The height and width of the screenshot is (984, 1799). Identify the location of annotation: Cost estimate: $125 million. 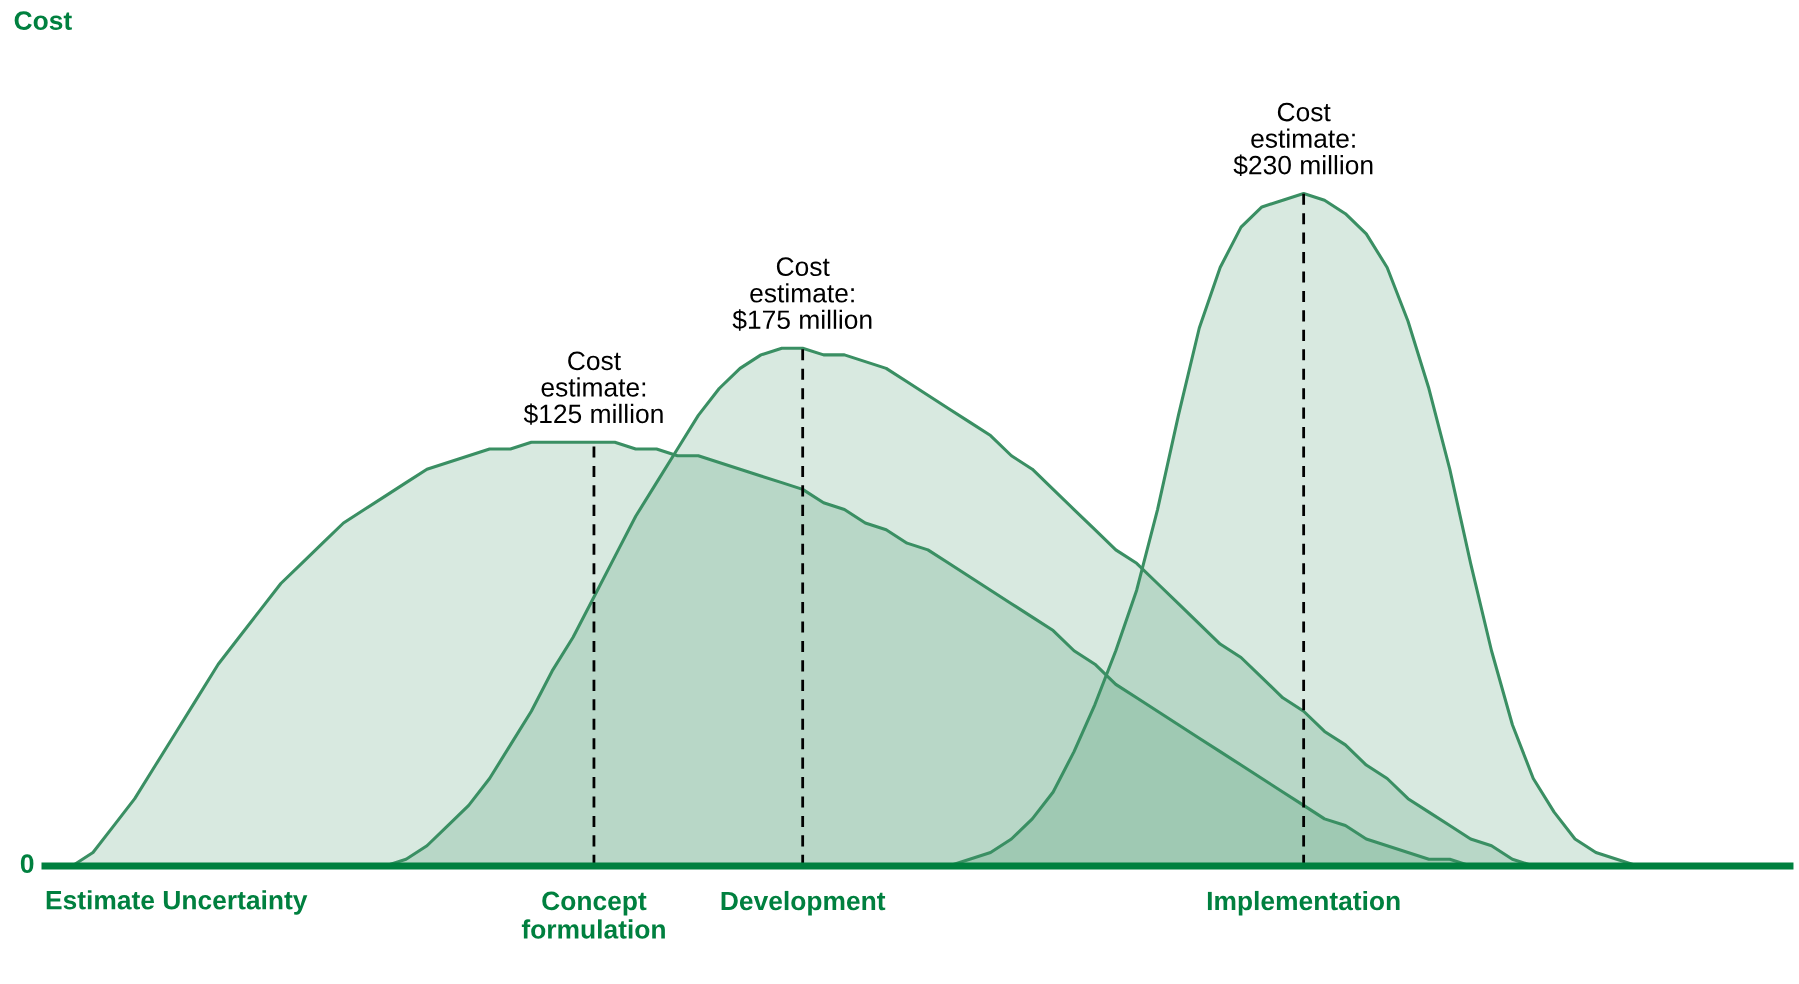
(593, 388).